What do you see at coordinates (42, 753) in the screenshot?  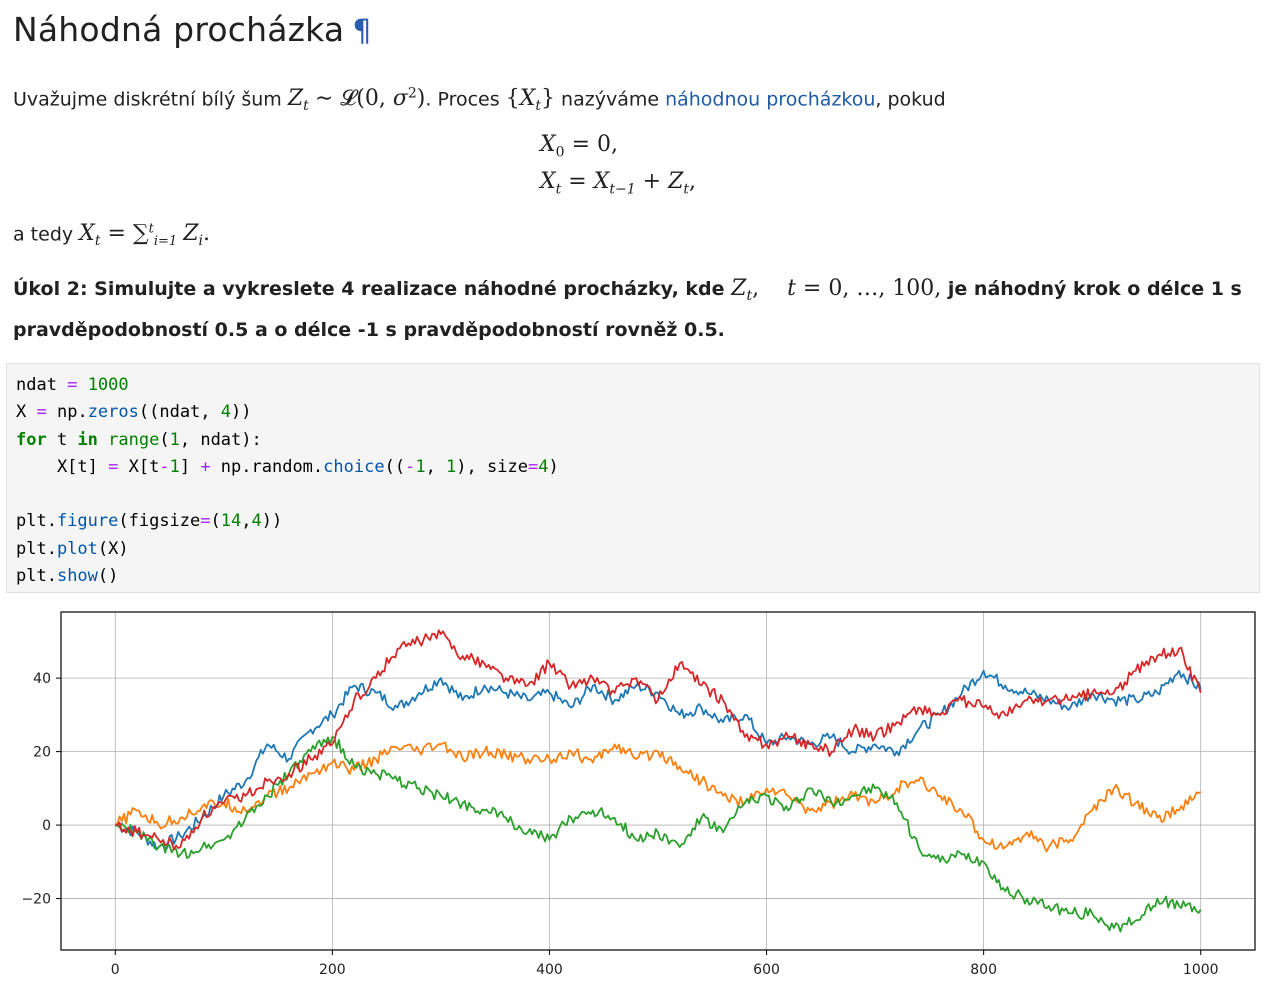 I see `y-tick-label: 20` at bounding box center [42, 753].